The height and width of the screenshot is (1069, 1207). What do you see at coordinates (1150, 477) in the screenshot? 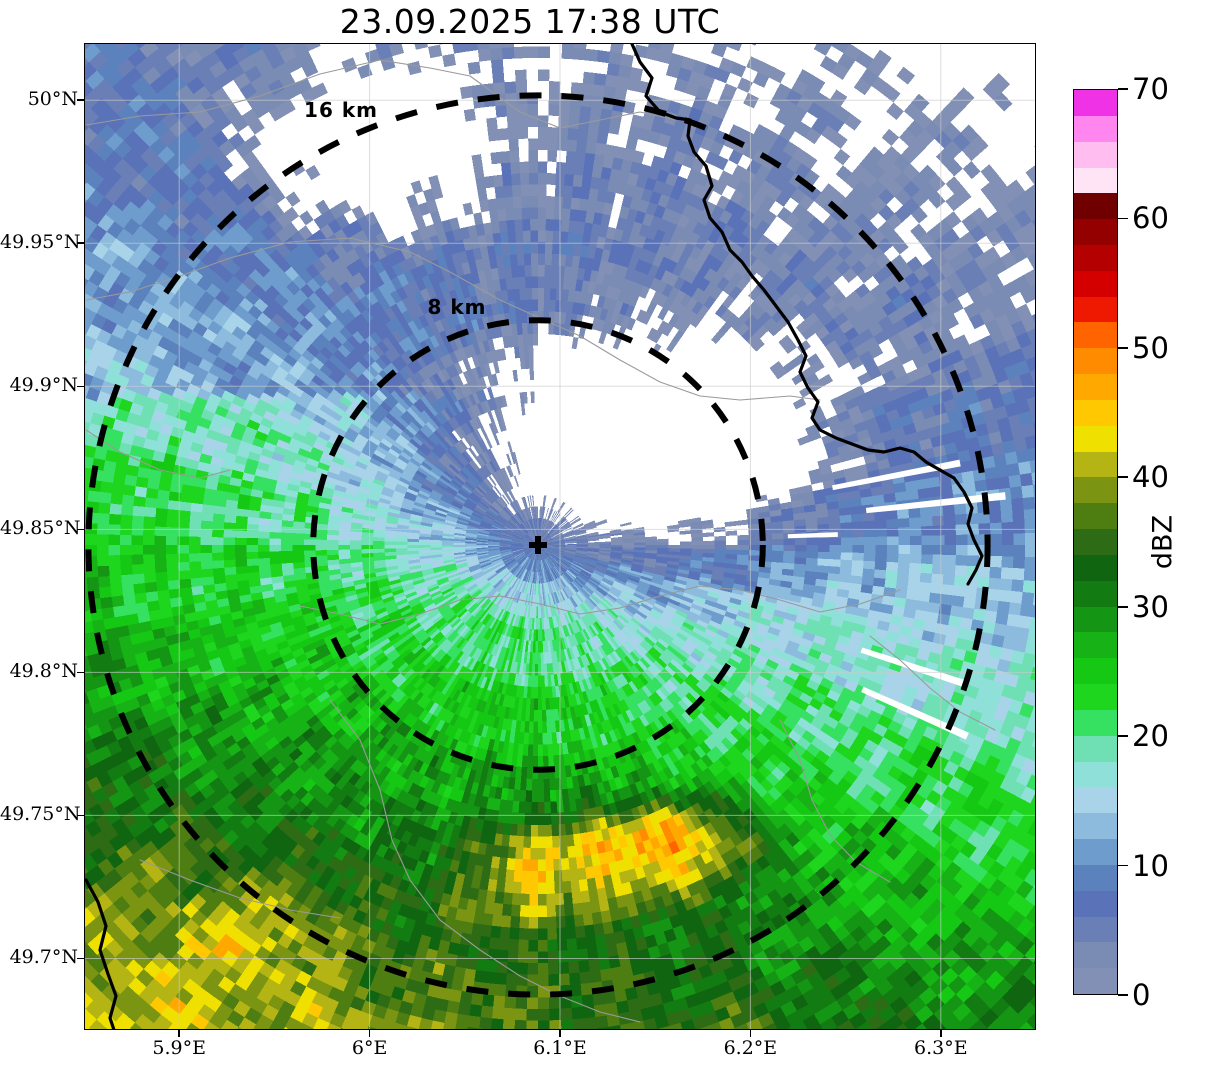
I see `colorbar-tick-label-40: 40` at bounding box center [1150, 477].